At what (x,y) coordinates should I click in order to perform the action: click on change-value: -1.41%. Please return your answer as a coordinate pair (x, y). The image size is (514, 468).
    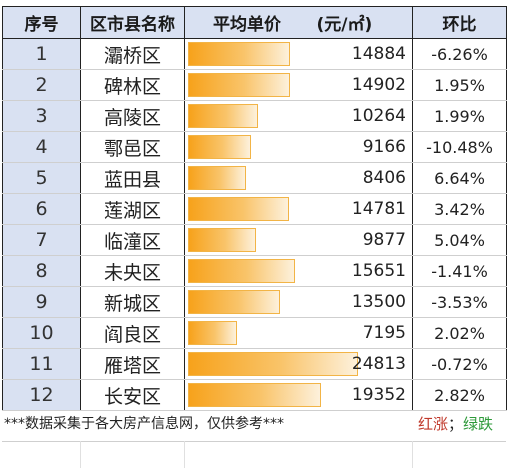
    Looking at the image, I should click on (459, 271).